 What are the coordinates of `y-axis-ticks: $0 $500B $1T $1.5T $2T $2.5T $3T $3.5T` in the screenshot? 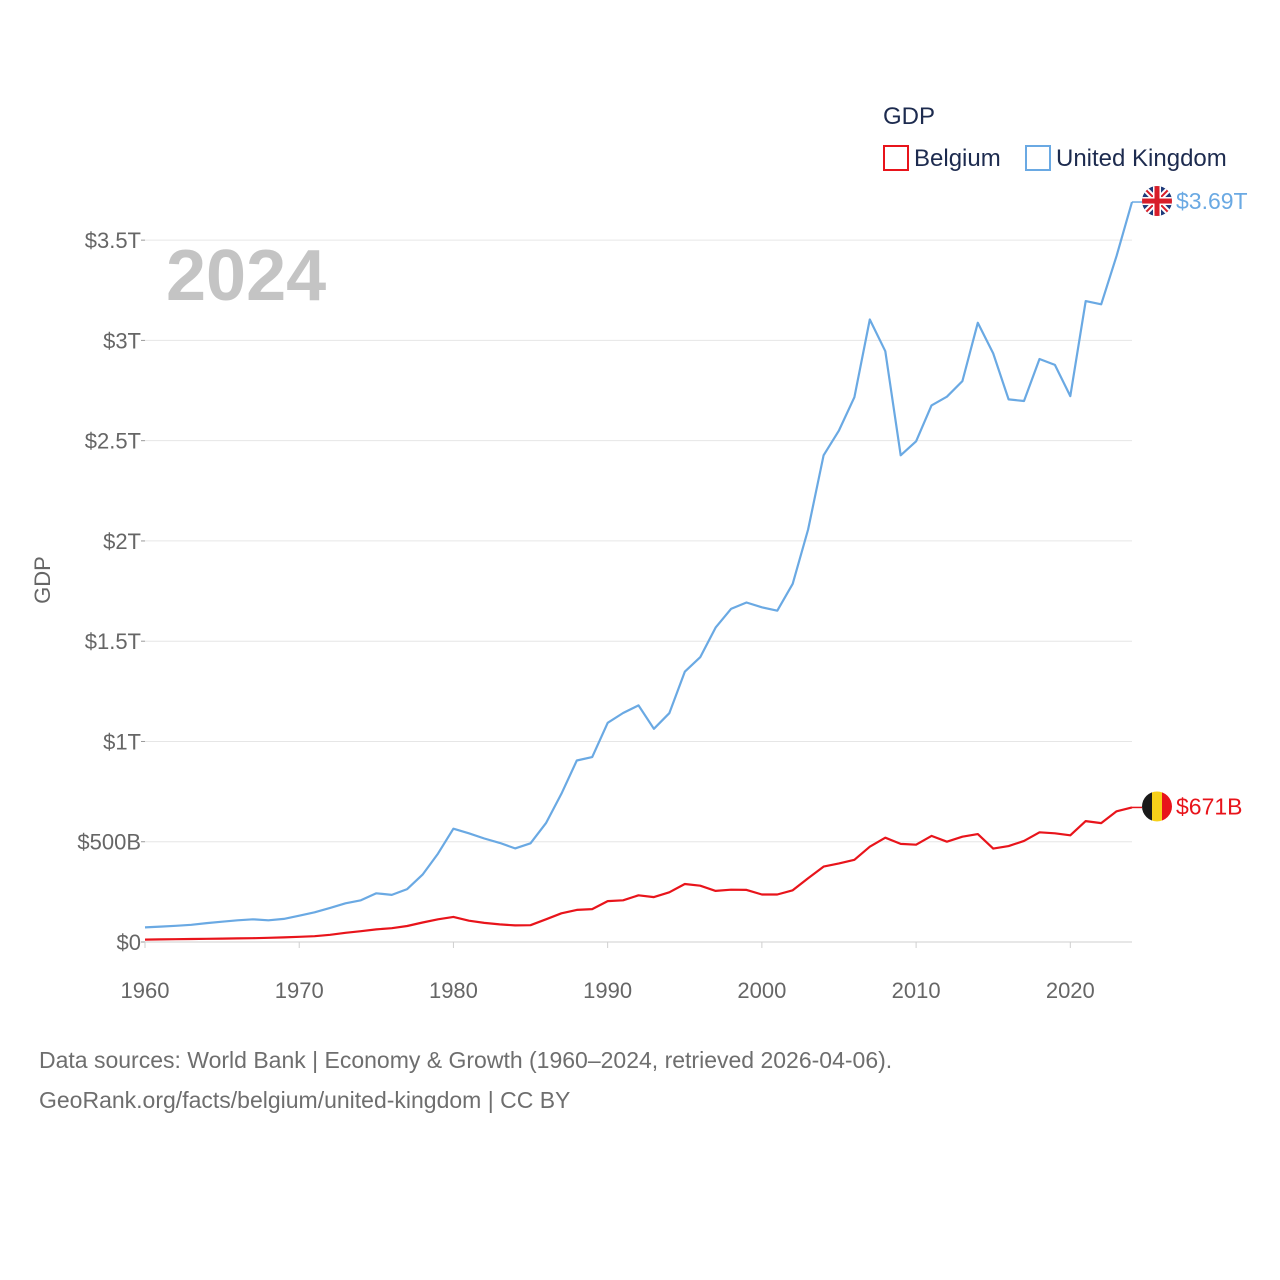 It's located at (111, 591).